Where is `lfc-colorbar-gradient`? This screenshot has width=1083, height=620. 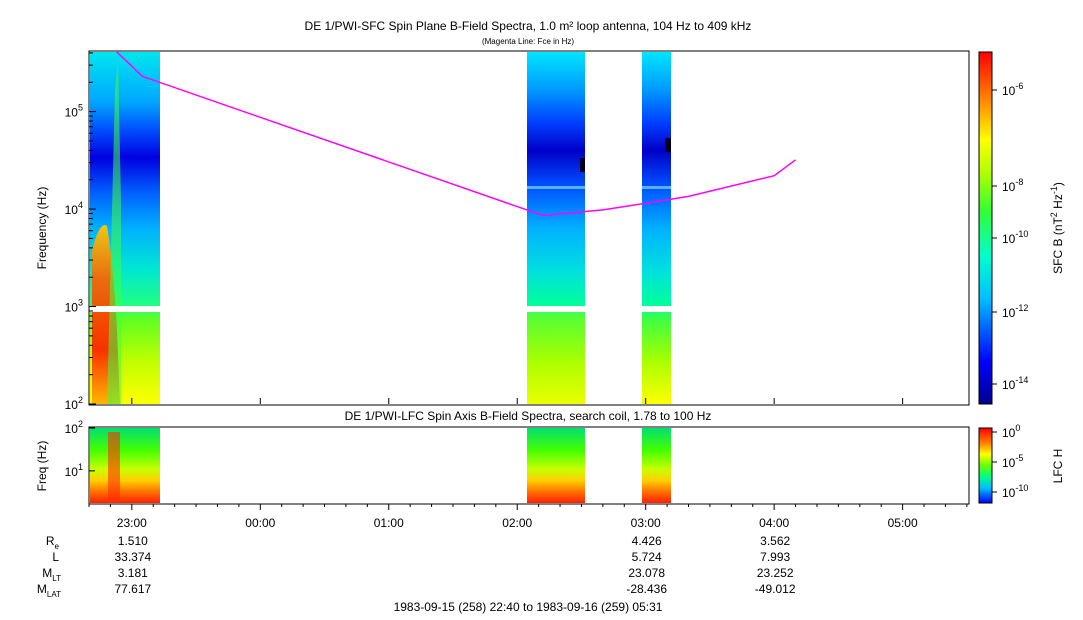 lfc-colorbar-gradient is located at coordinates (985, 465).